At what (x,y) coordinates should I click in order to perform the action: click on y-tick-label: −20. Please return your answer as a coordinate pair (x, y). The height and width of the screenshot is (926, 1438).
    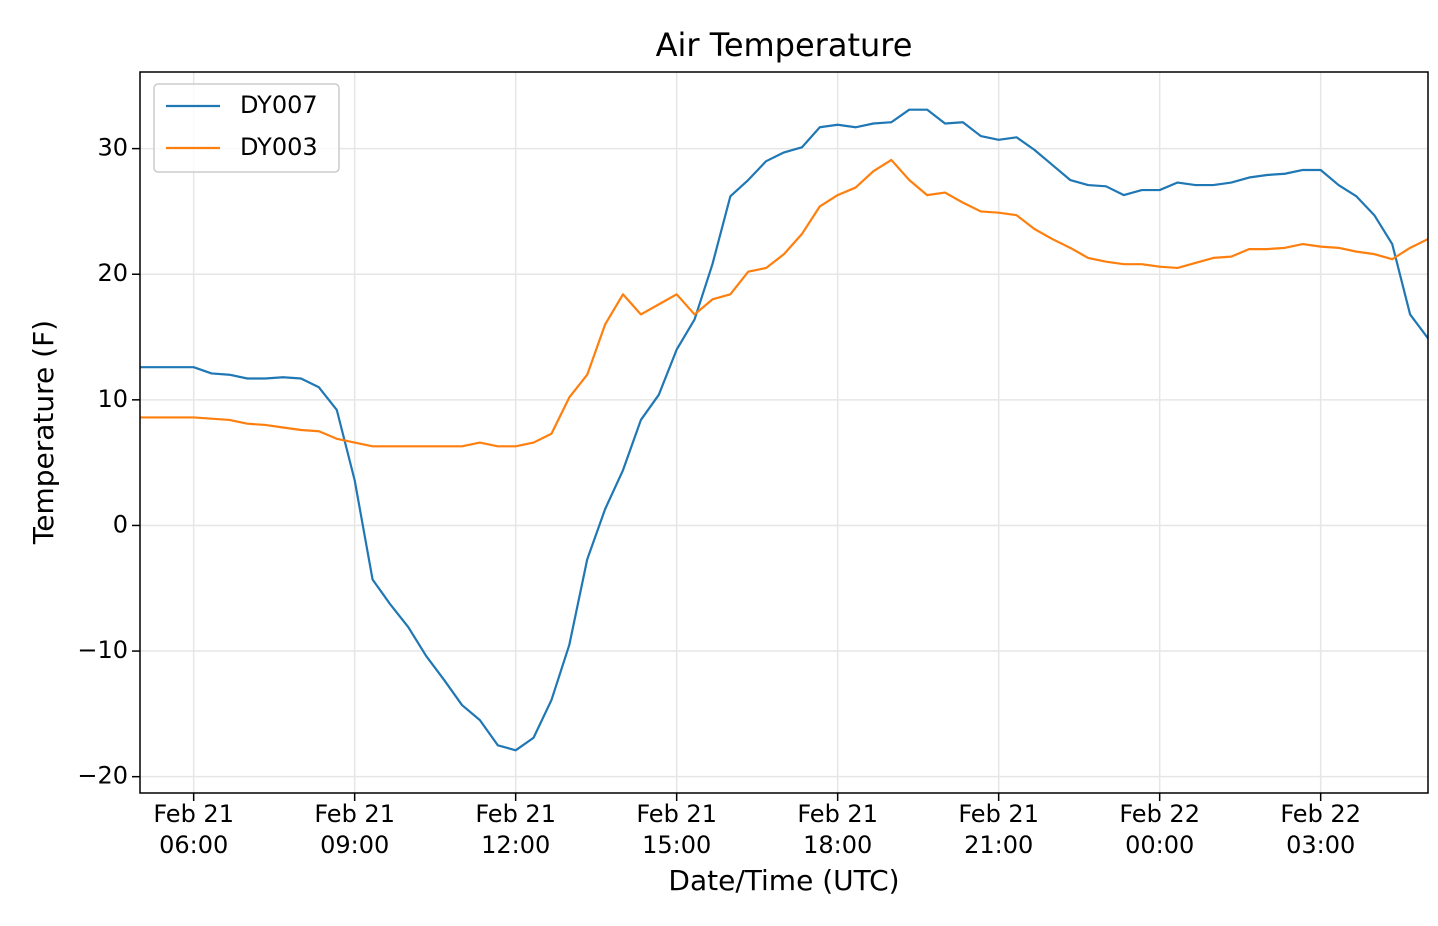
    Looking at the image, I should click on (102, 776).